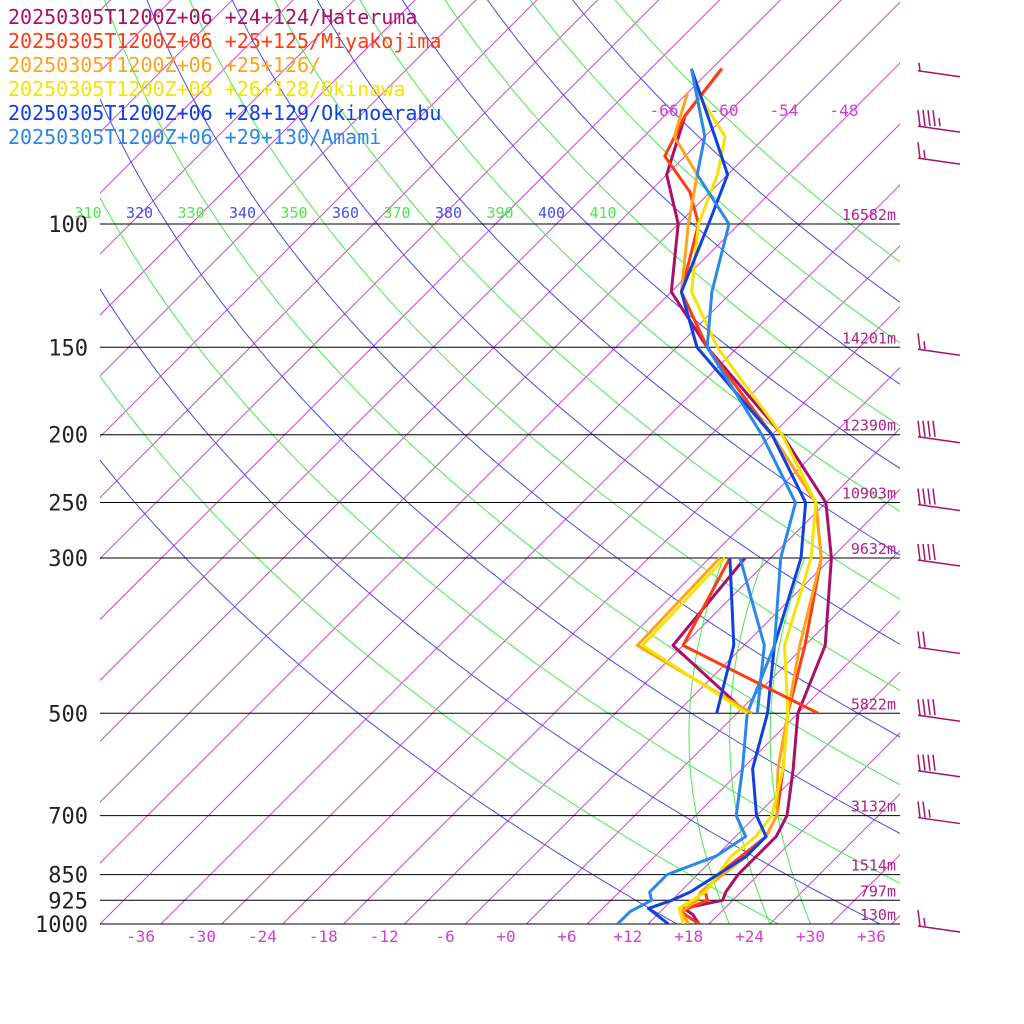 Image resolution: width=1024 pixels, height=1024 pixels. Describe the element at coordinates (724, 110) in the screenshot. I see `upper-temp-label: -60` at that location.